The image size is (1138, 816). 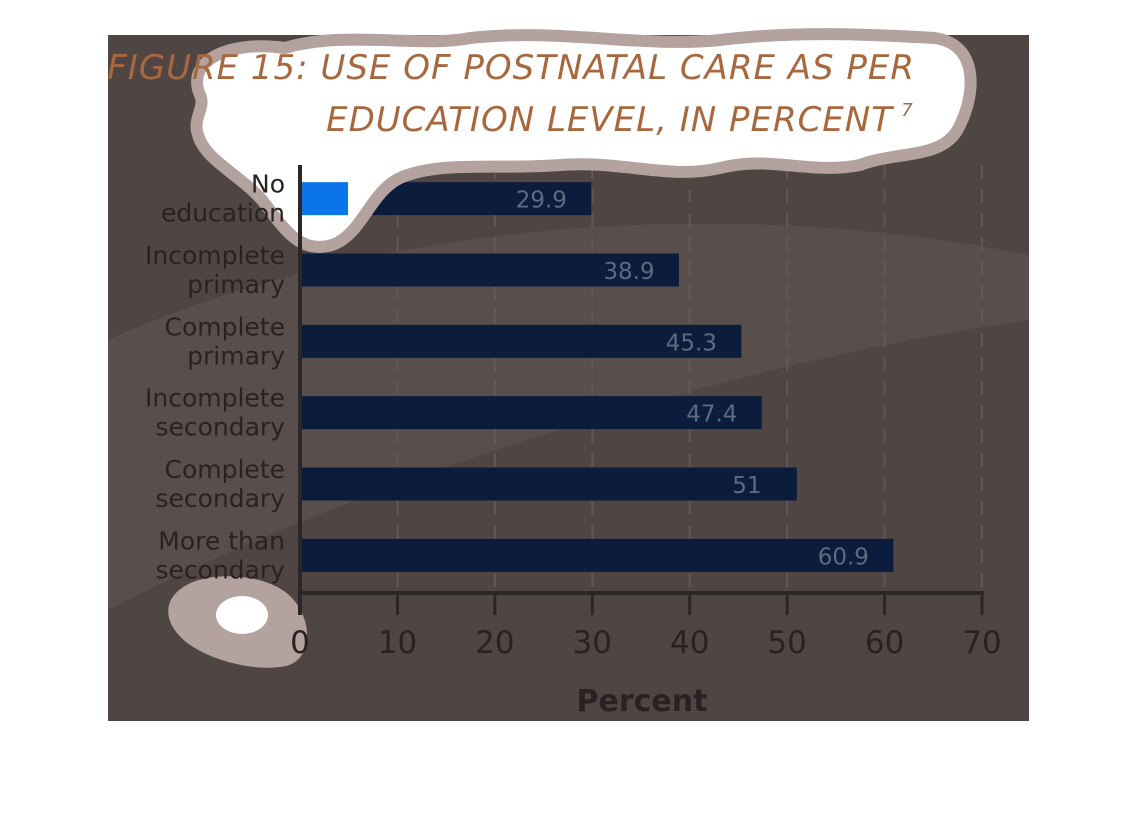 What do you see at coordinates (268, 184) in the screenshot?
I see `category-label-0-0: No` at bounding box center [268, 184].